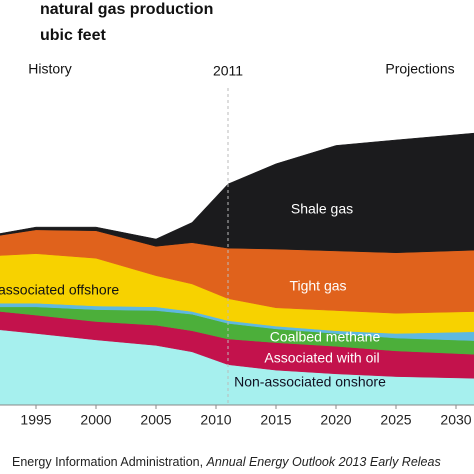  What do you see at coordinates (335, 420) in the screenshot?
I see `x-tick-label: 2020` at bounding box center [335, 420].